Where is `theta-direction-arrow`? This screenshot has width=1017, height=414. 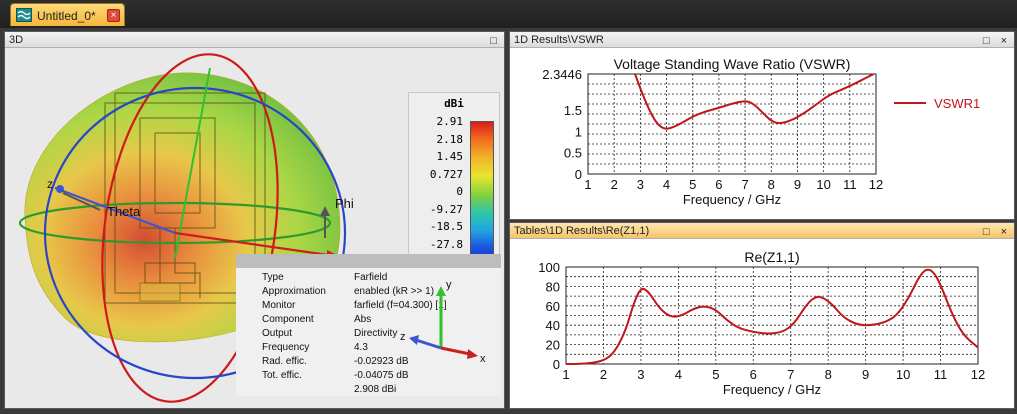
theta-direction-arrow is located at coordinates (81, 201).